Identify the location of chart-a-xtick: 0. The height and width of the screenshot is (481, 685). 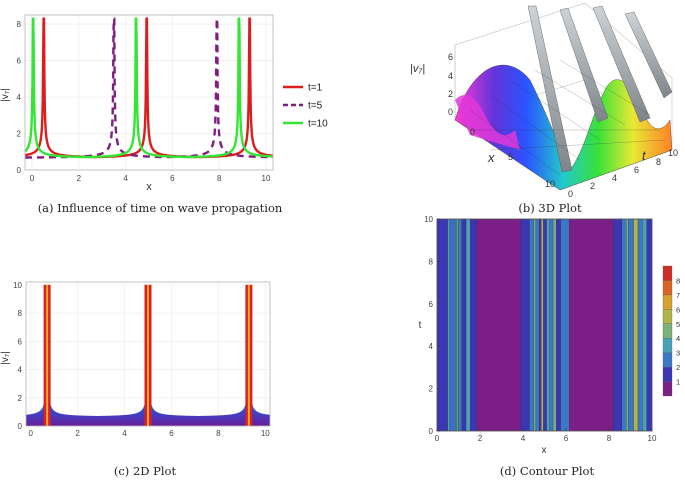
(32, 178).